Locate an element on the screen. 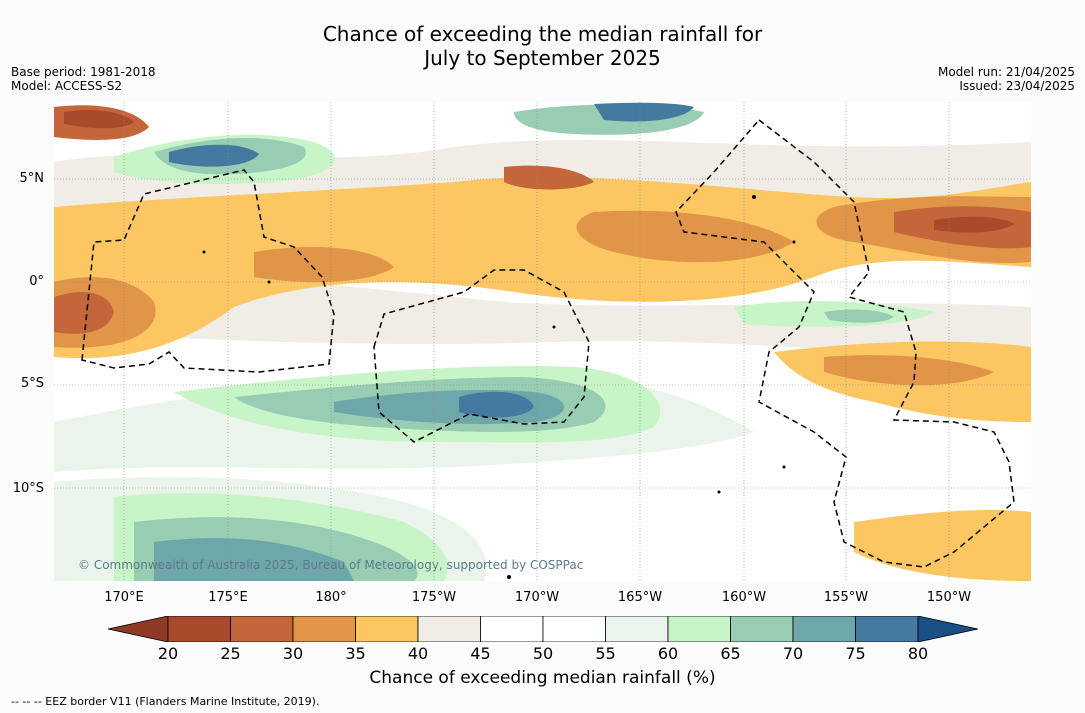 This screenshot has height=713, width=1085. wet-75-southwest is located at coordinates (254, 559).